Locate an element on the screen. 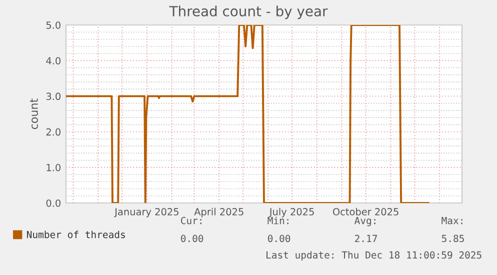  x-tick-label: April 2025 is located at coordinates (219, 213).